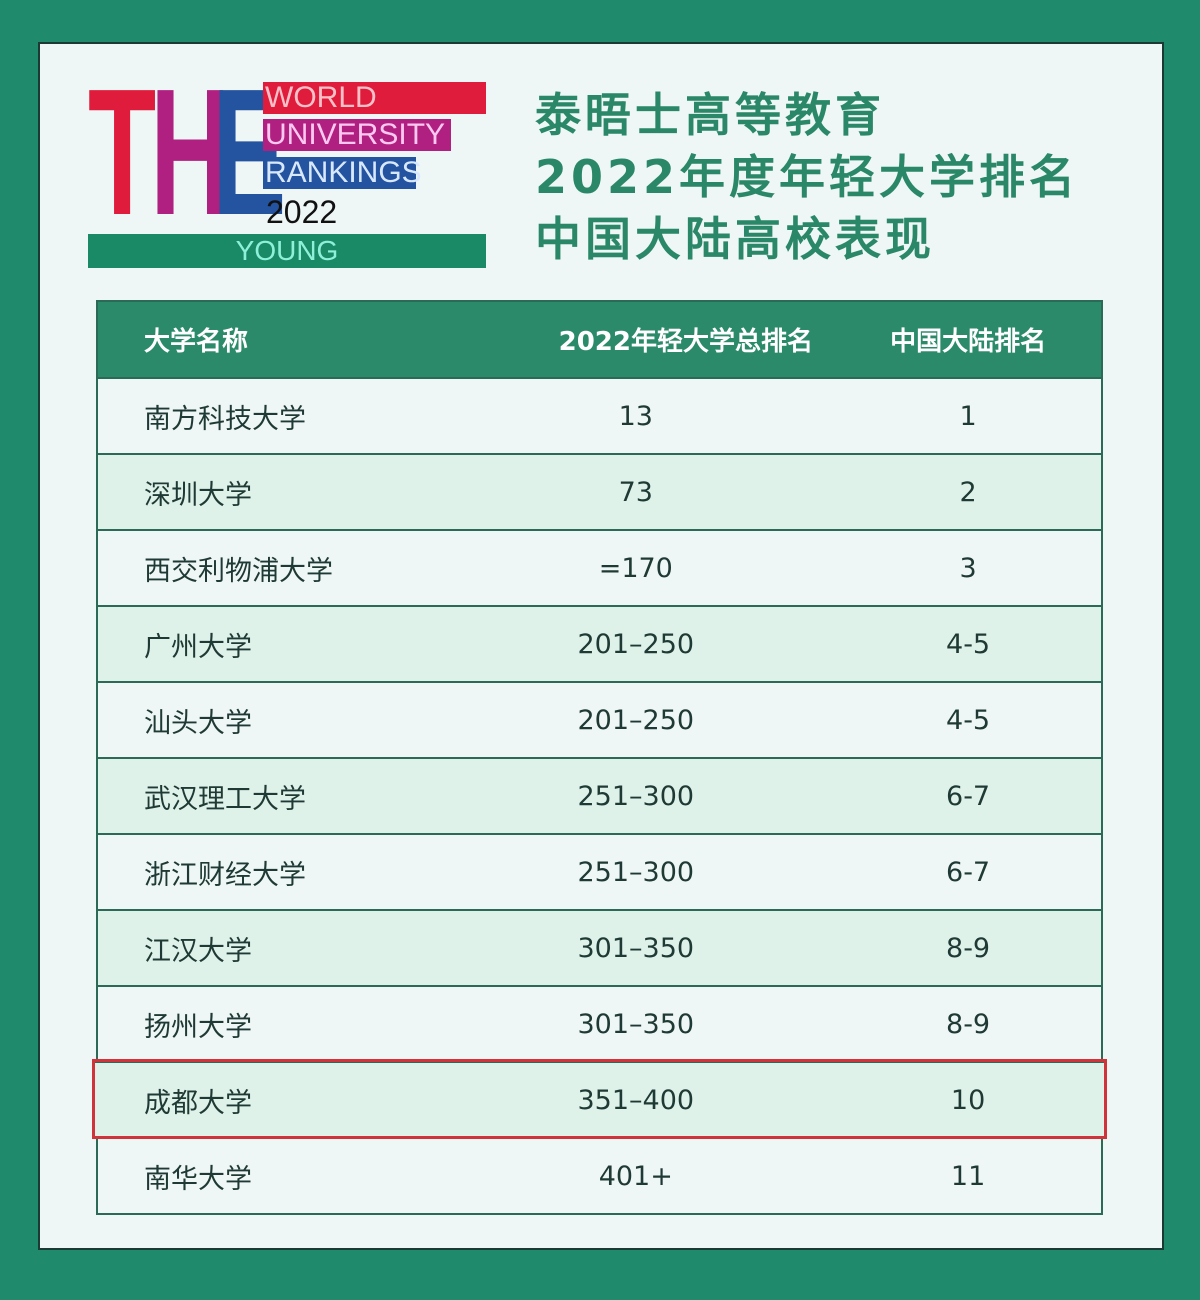 This screenshot has width=1200, height=1300. Describe the element at coordinates (302, 212) in the screenshot. I see `logo-year: 2022` at that location.